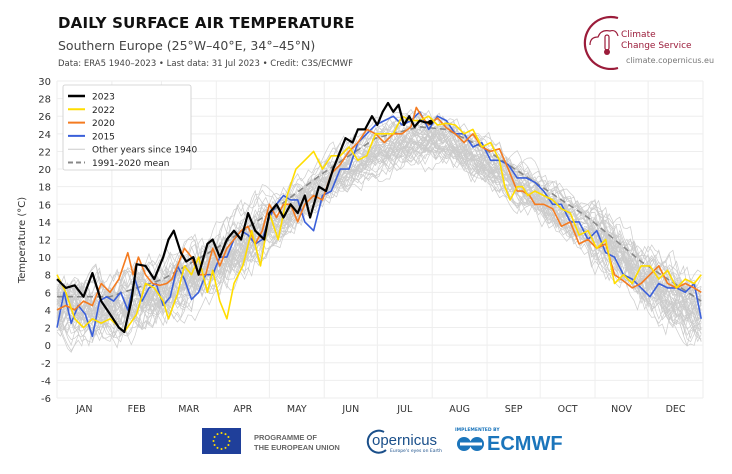 This screenshot has height=474, width=732. What do you see at coordinates (144, 151) in the screenshot?
I see `legend-label: Other years since 1940` at bounding box center [144, 151].